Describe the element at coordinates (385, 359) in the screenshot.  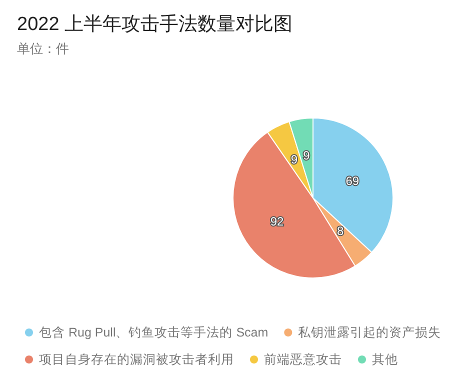
I see `legend-label: 其他` at that location.